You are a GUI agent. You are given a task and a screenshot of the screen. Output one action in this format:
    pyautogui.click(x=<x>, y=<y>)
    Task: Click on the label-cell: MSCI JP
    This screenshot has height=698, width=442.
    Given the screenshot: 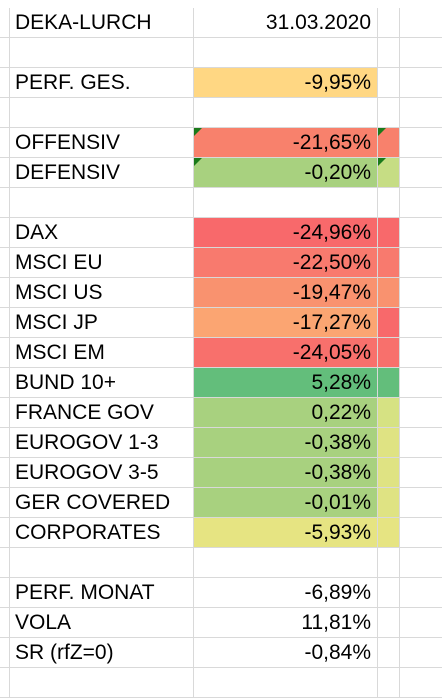 What is the action you would take?
    pyautogui.click(x=102, y=323)
    